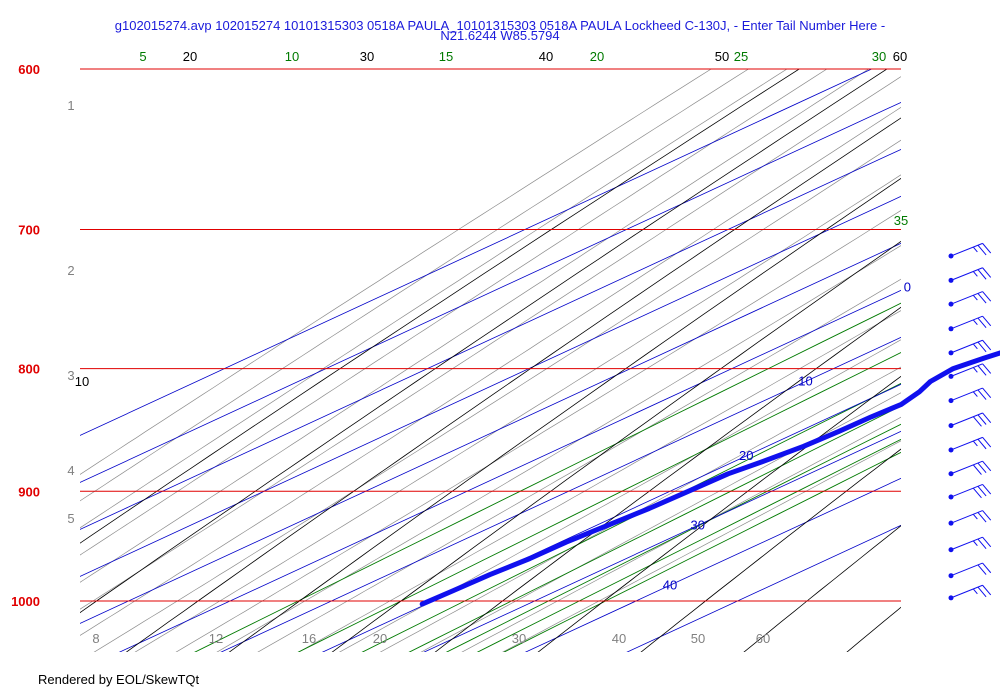 This screenshot has height=700, width=1000. I want to click on bottom-axis-label: 30, so click(519, 638).